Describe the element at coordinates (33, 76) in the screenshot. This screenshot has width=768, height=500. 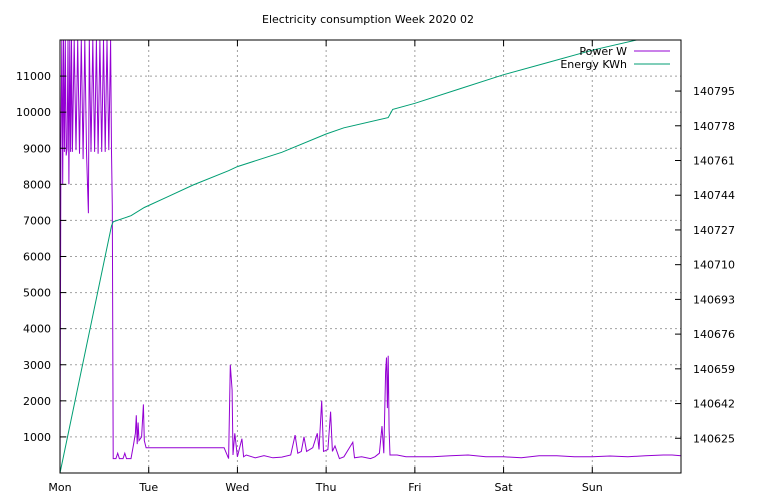
I see `y-tick-label: 11000` at that location.